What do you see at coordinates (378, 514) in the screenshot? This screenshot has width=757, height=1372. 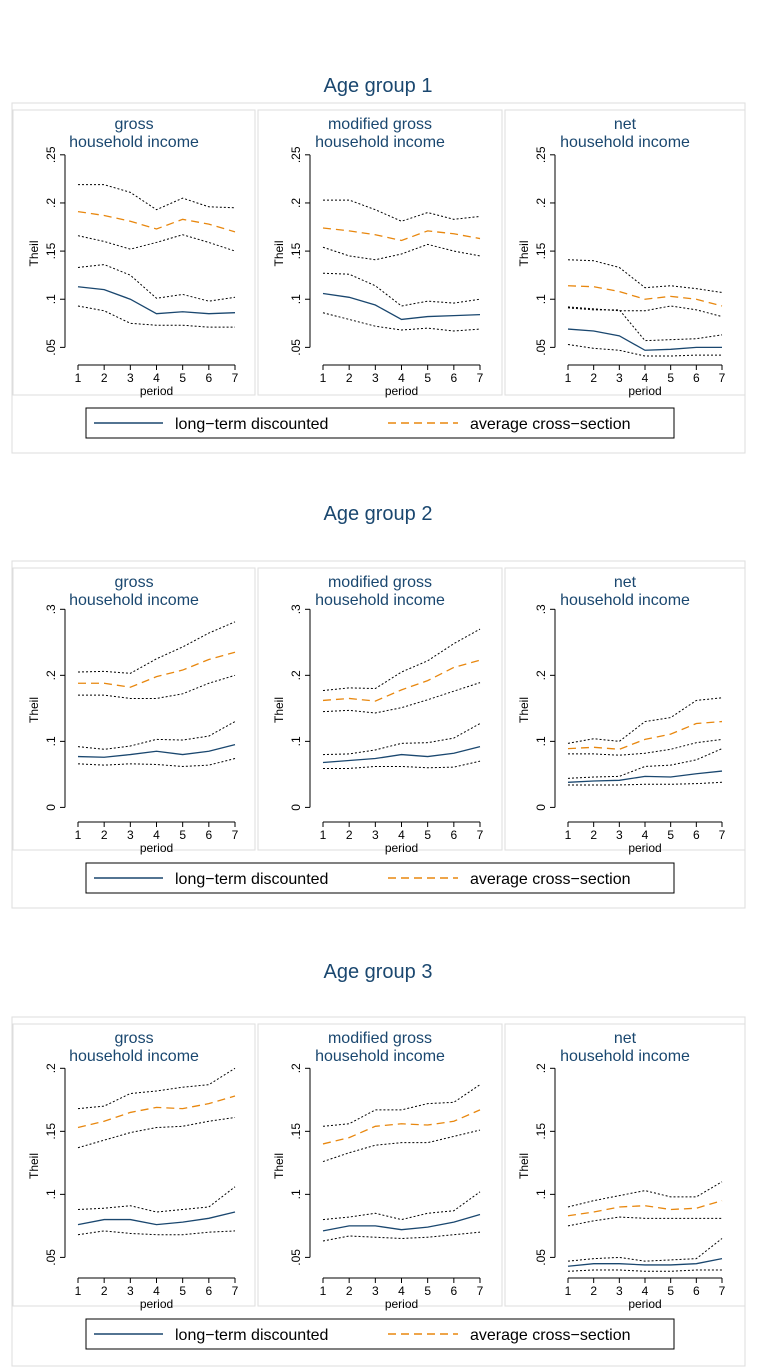 I see `chart-title: Age group 2` at bounding box center [378, 514].